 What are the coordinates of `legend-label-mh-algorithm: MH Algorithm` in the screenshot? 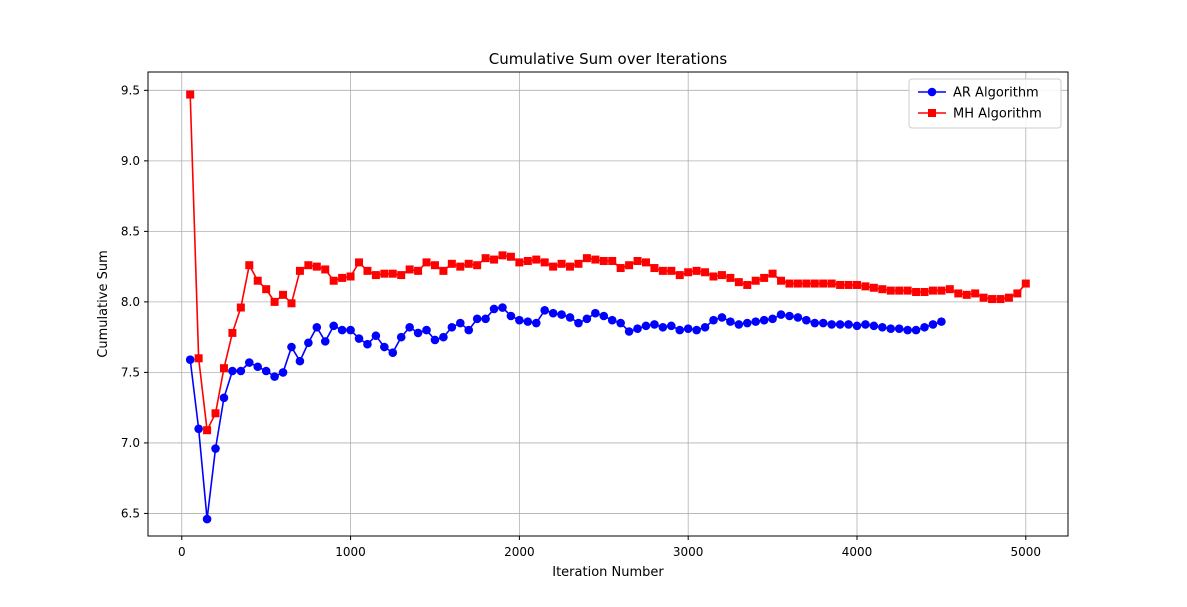 It's located at (997, 114).